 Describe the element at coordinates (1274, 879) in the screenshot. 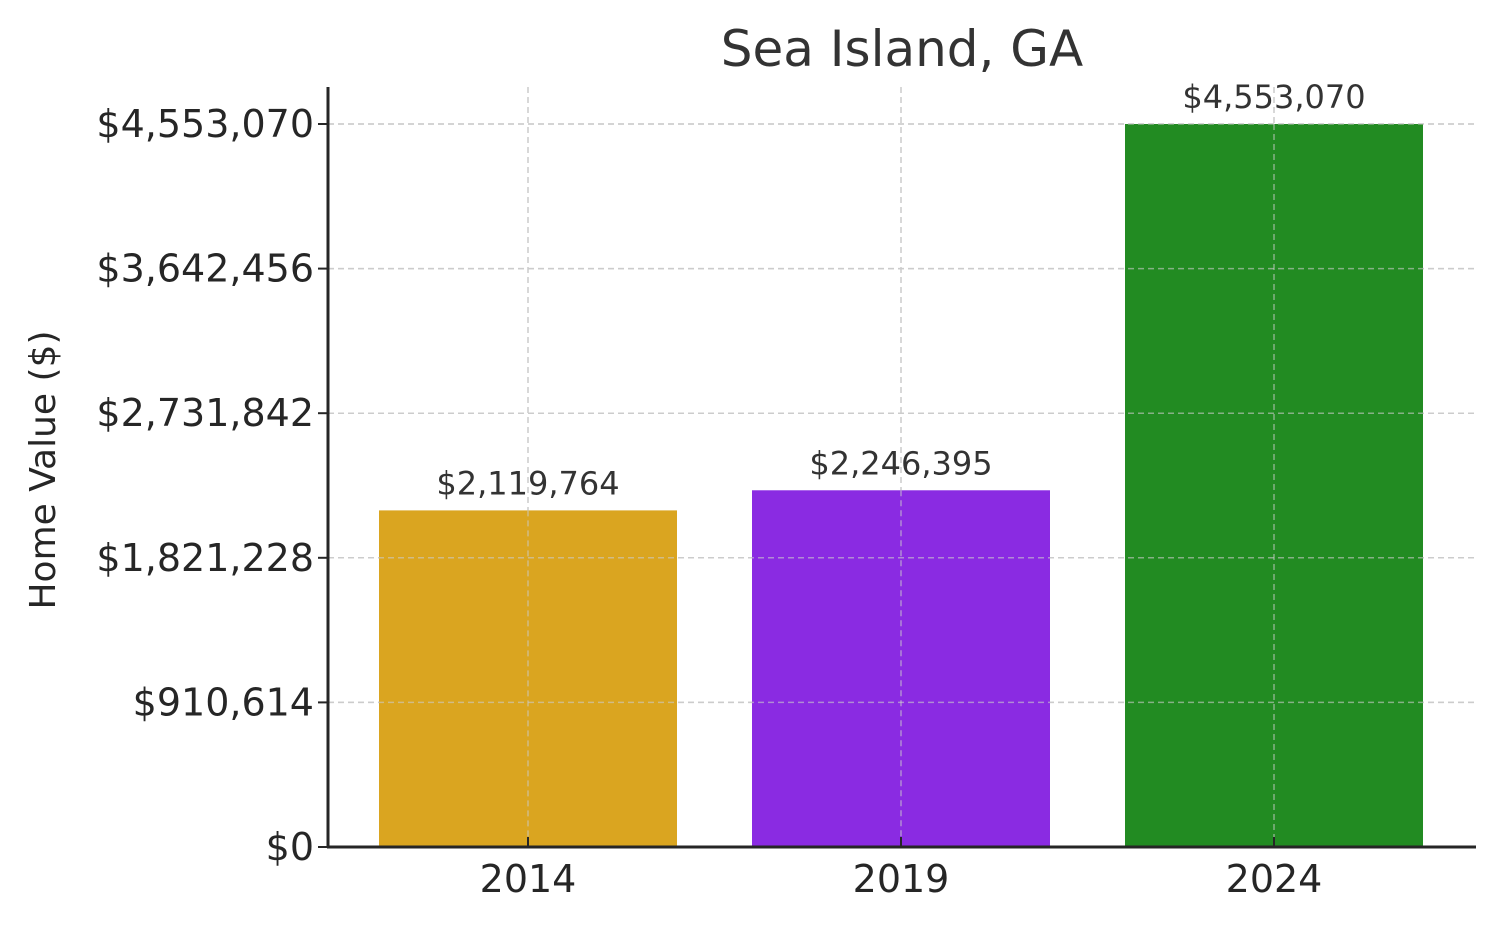

I see `x-tick-label: 2024` at that location.